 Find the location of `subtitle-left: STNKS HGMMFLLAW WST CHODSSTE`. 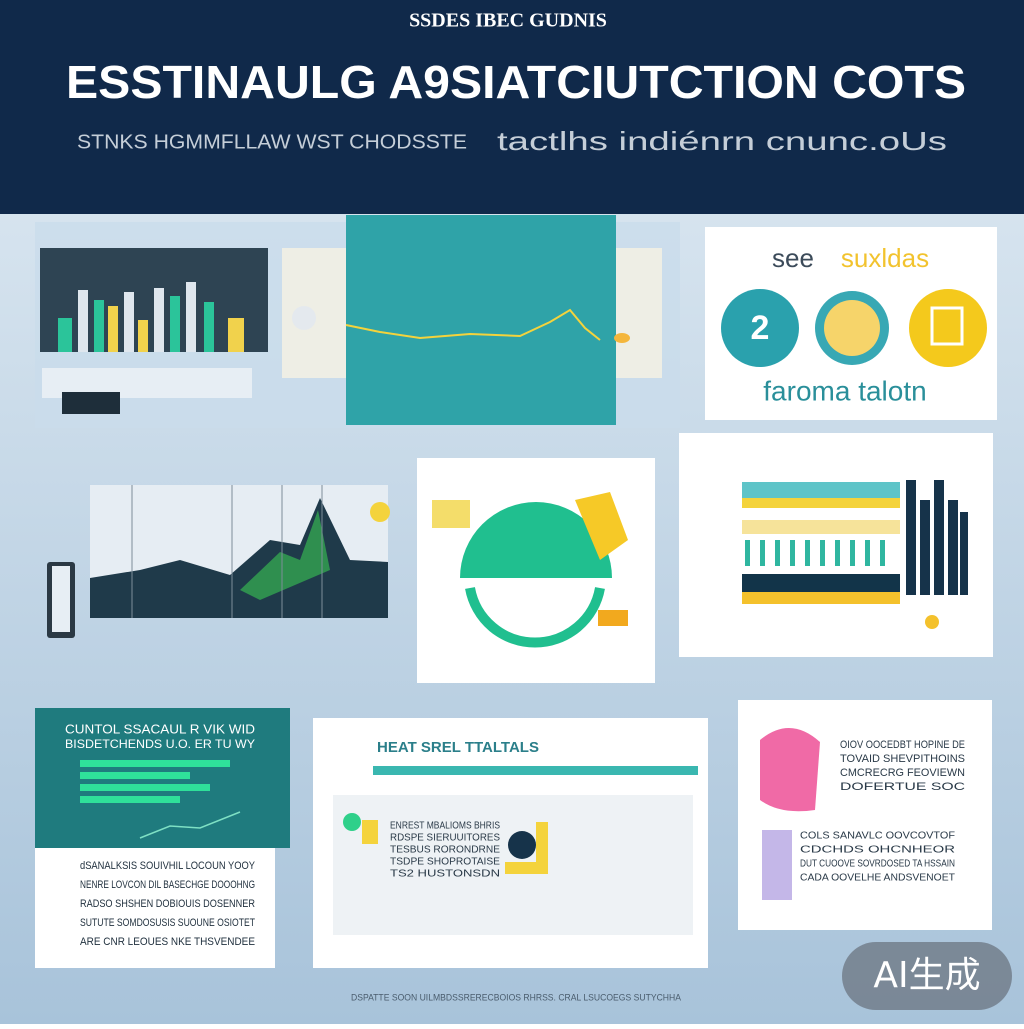

subtitle-left: STNKS HGMMFLLAW WST CHODSSTE is located at coordinates (272, 142).